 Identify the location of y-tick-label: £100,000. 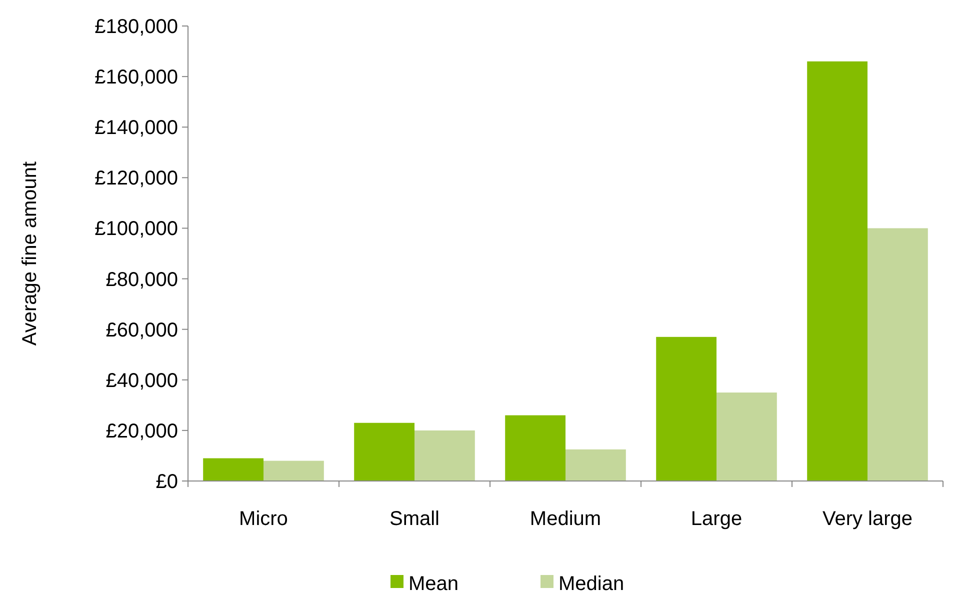
(136, 229).